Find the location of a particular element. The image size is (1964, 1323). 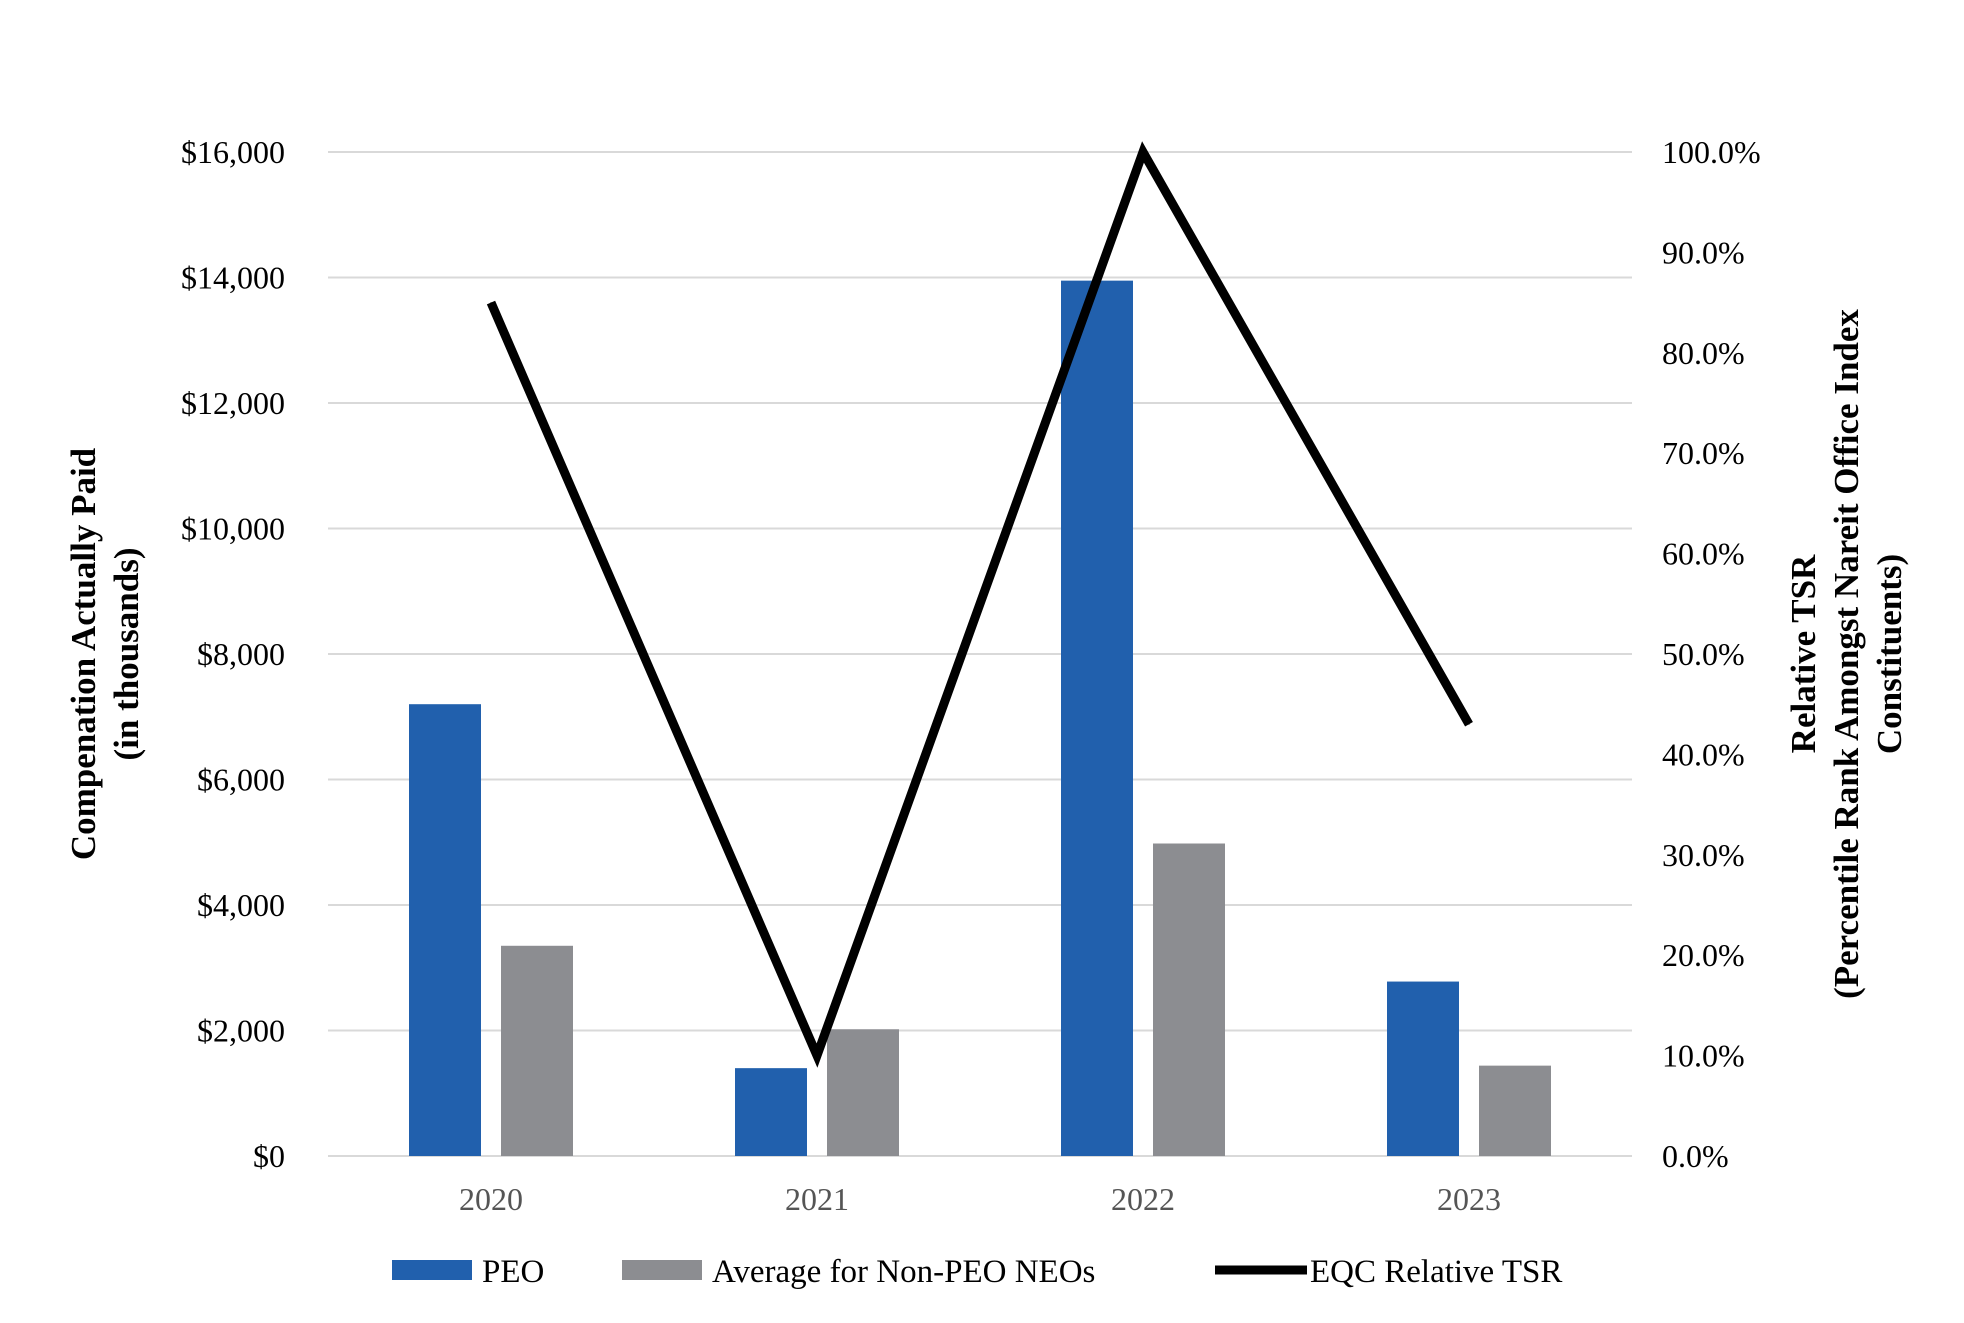

y2-tick-label: 100.0% is located at coordinates (1711, 152).